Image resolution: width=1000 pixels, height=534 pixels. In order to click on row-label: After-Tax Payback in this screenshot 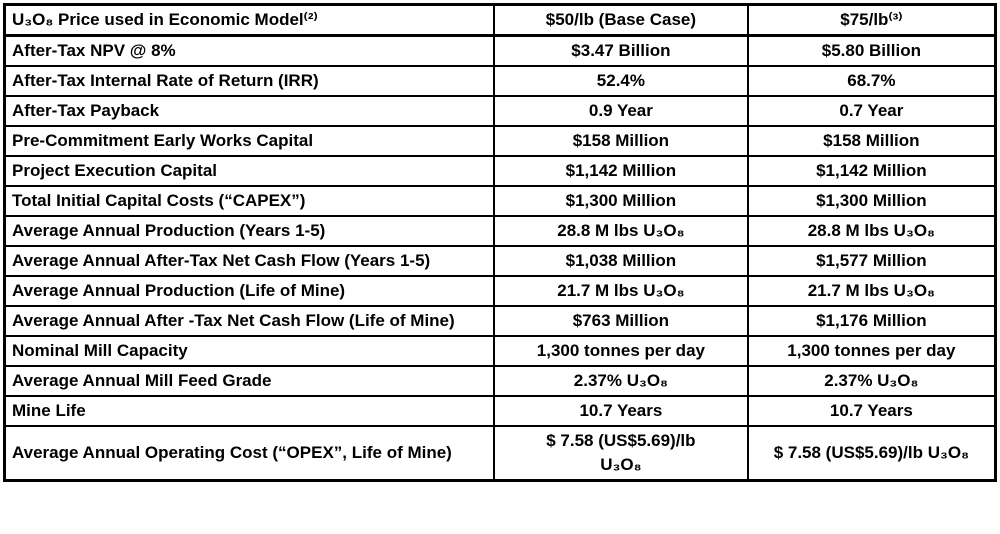, I will do `click(249, 111)`.